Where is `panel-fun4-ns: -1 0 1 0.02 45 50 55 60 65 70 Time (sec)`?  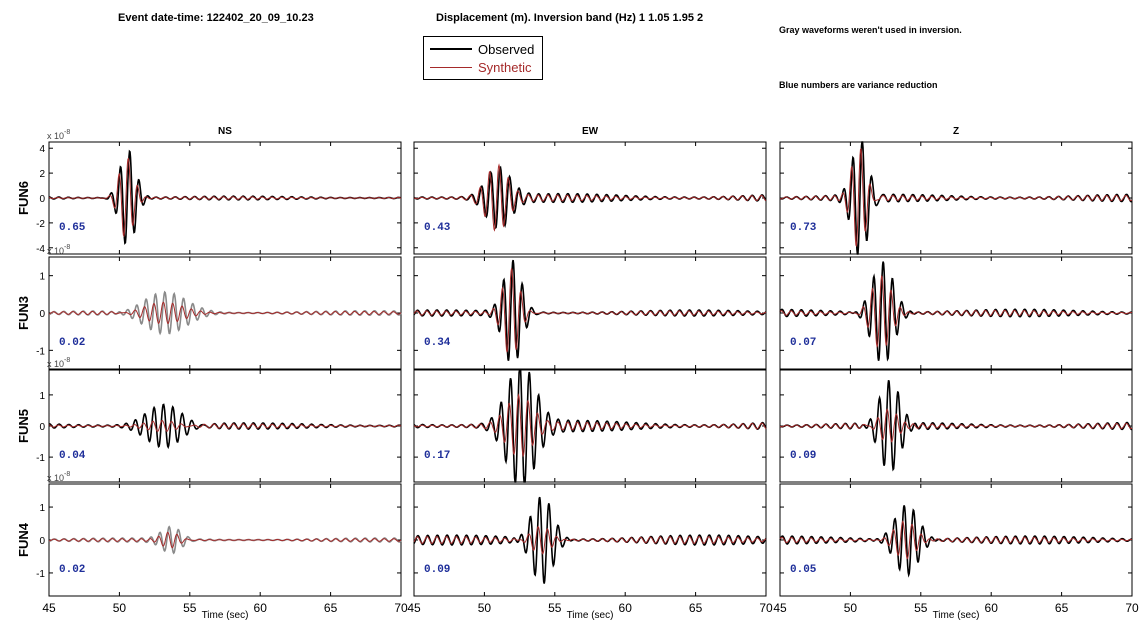
panel-fun4-ns: -1 0 1 0.02 45 50 55 60 65 70 Time (sec) is located at coordinates (222, 552).